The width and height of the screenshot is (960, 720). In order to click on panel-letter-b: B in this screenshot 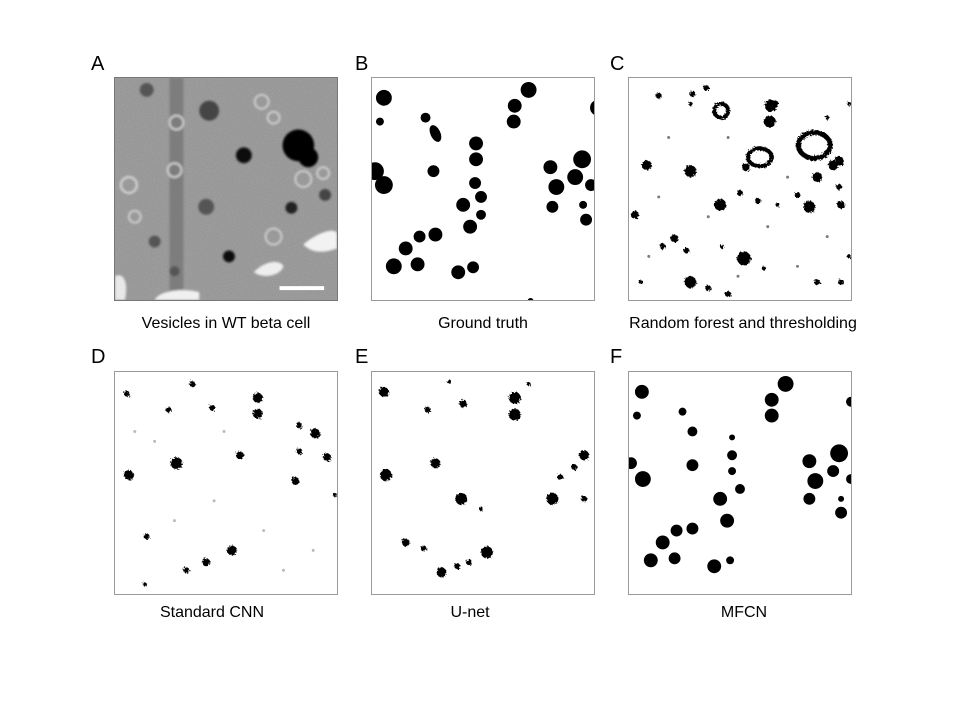, I will do `click(362, 64)`.